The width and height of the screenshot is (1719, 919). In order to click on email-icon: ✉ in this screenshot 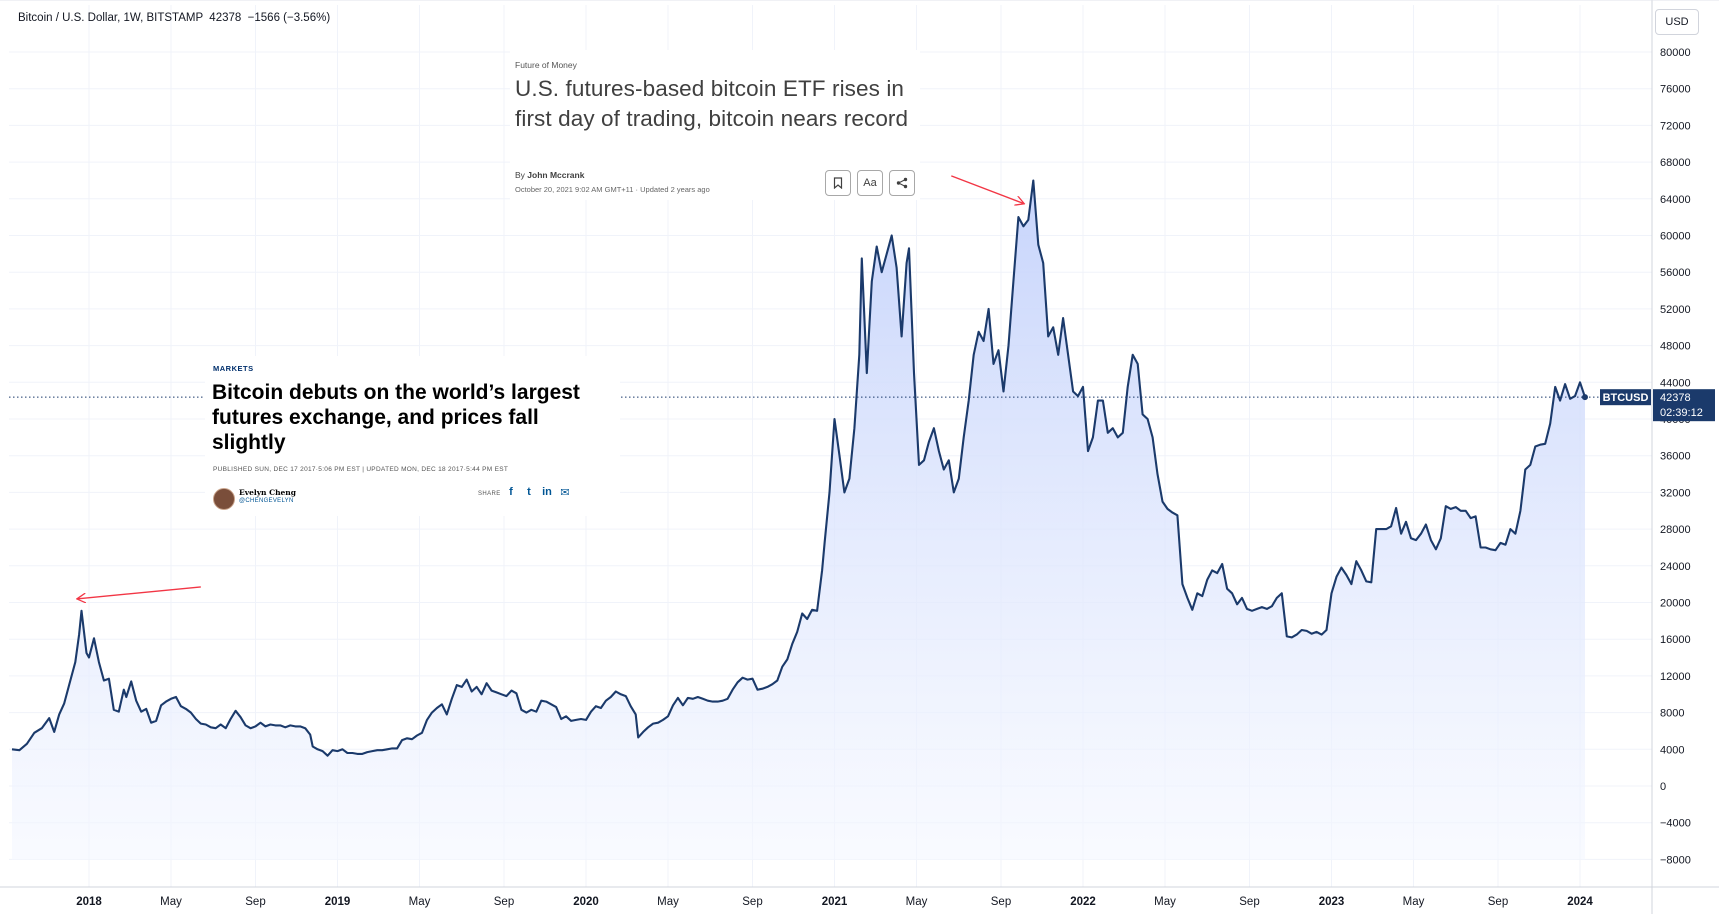, I will do `click(565, 493)`.